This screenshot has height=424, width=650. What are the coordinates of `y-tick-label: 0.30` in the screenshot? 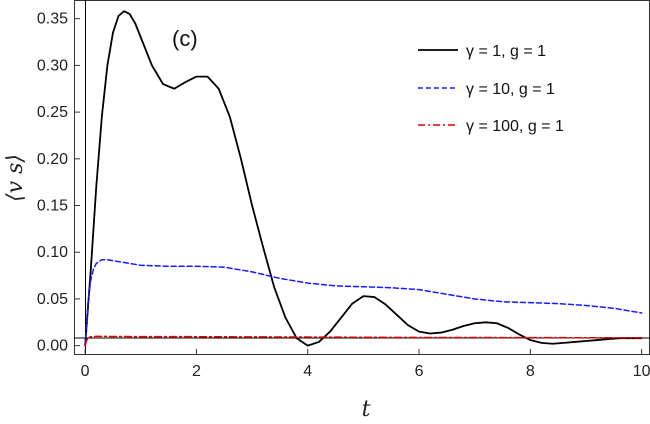 It's located at (52, 65).